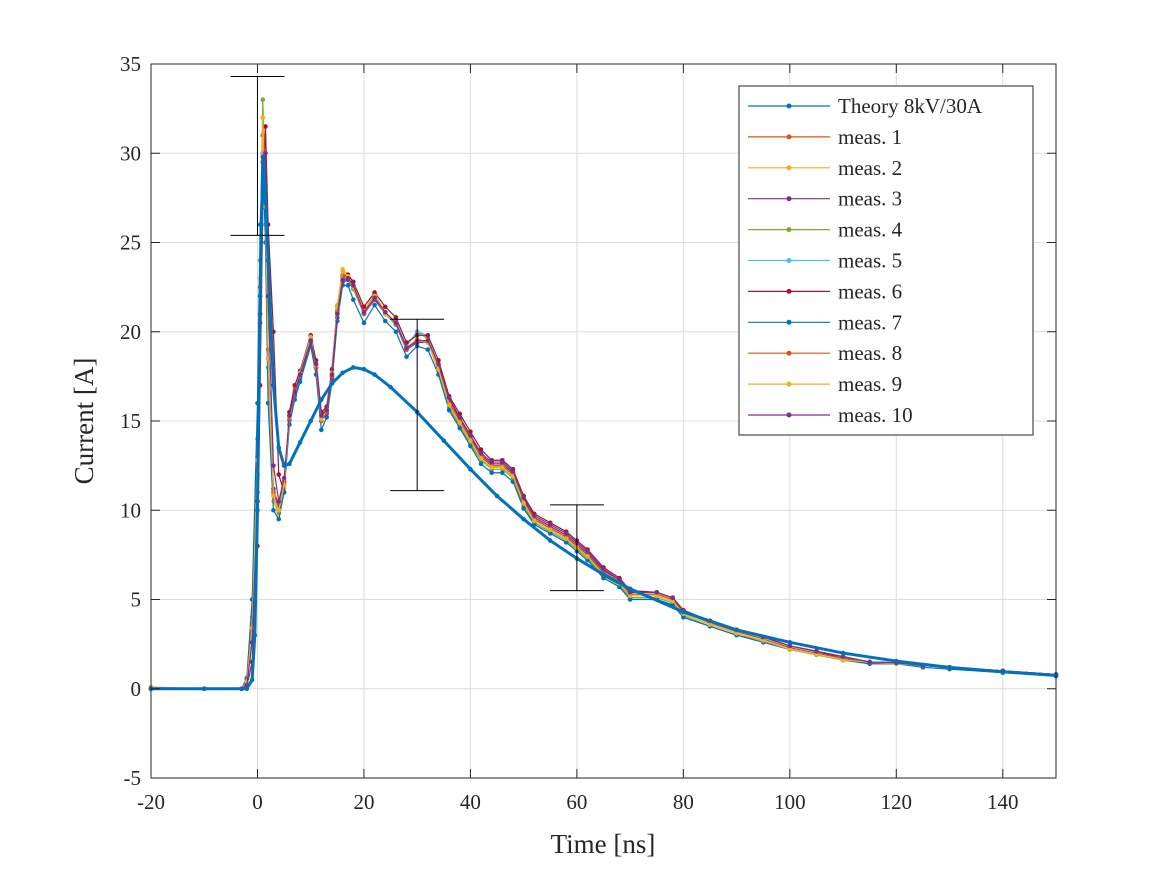 This screenshot has height=880, width=1167. What do you see at coordinates (136, 689) in the screenshot?
I see `y-tick-label: 0` at bounding box center [136, 689].